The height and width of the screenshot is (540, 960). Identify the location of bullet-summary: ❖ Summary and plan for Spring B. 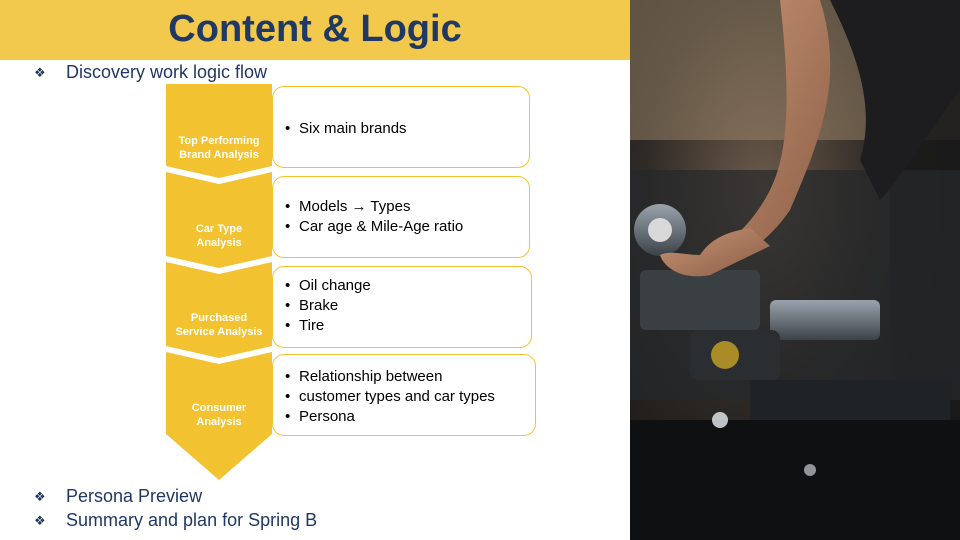
(175, 520).